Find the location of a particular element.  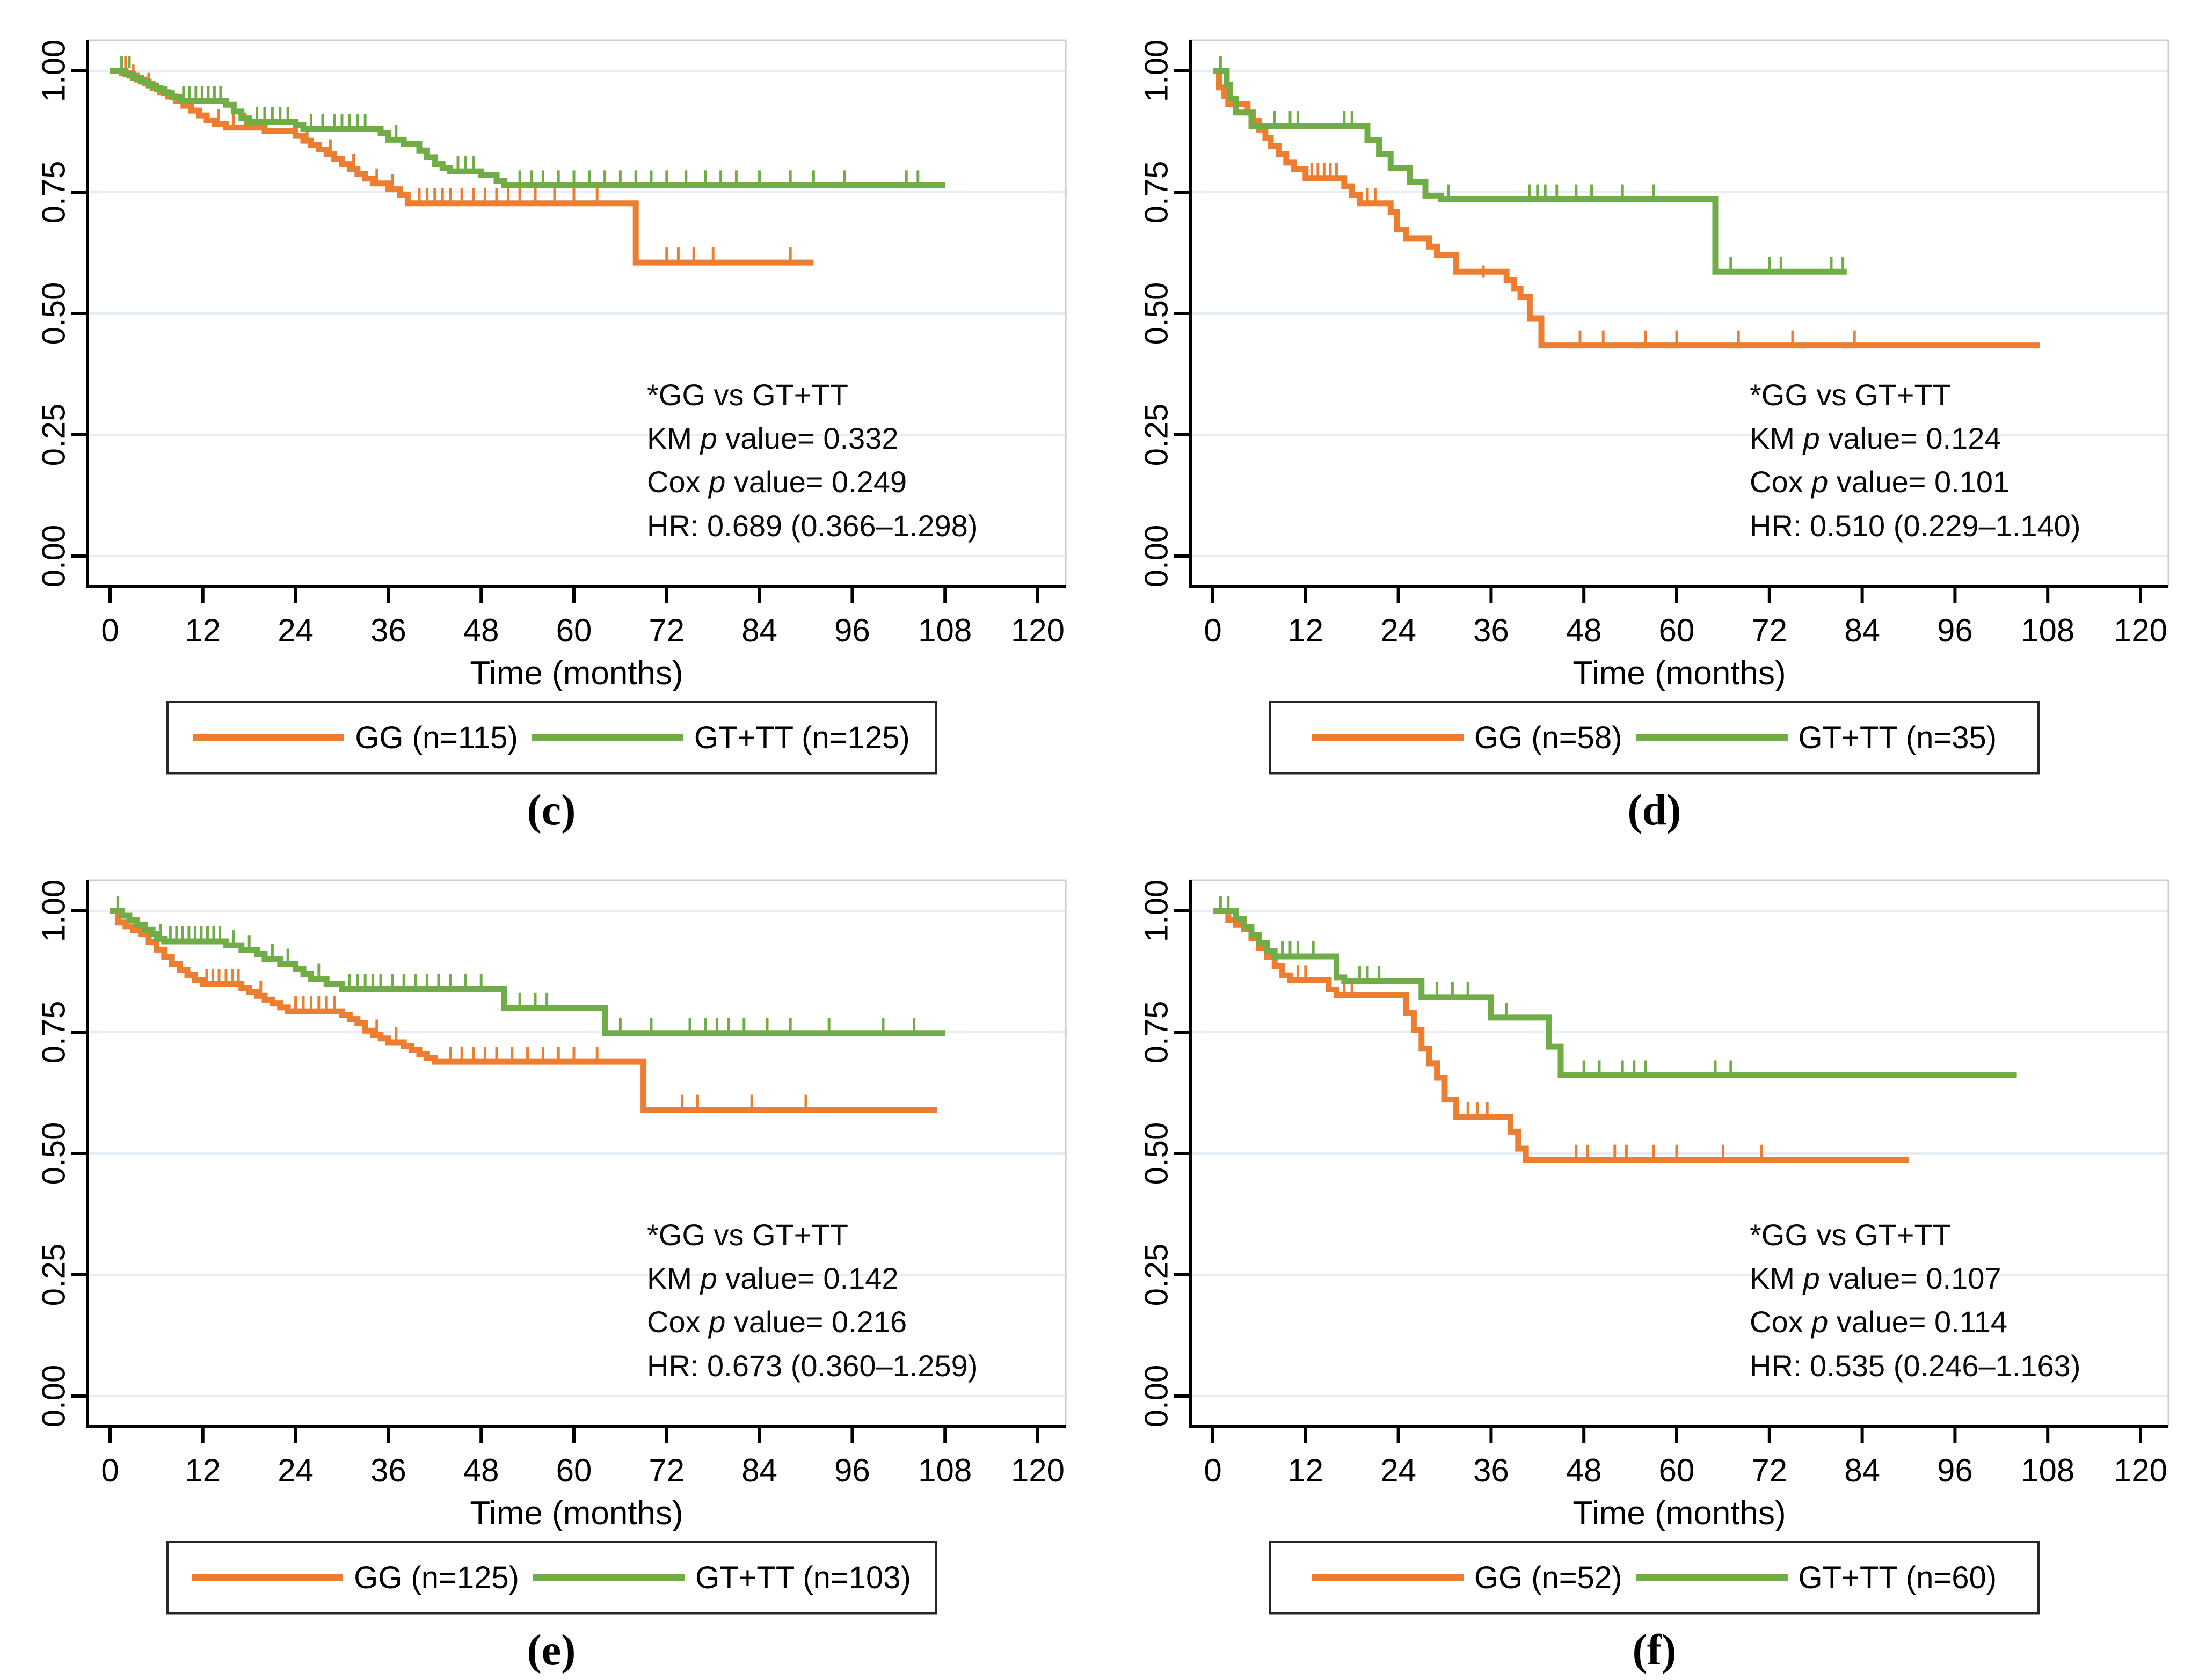

gg-legend-label: GG (n=58) is located at coordinates (1548, 737).